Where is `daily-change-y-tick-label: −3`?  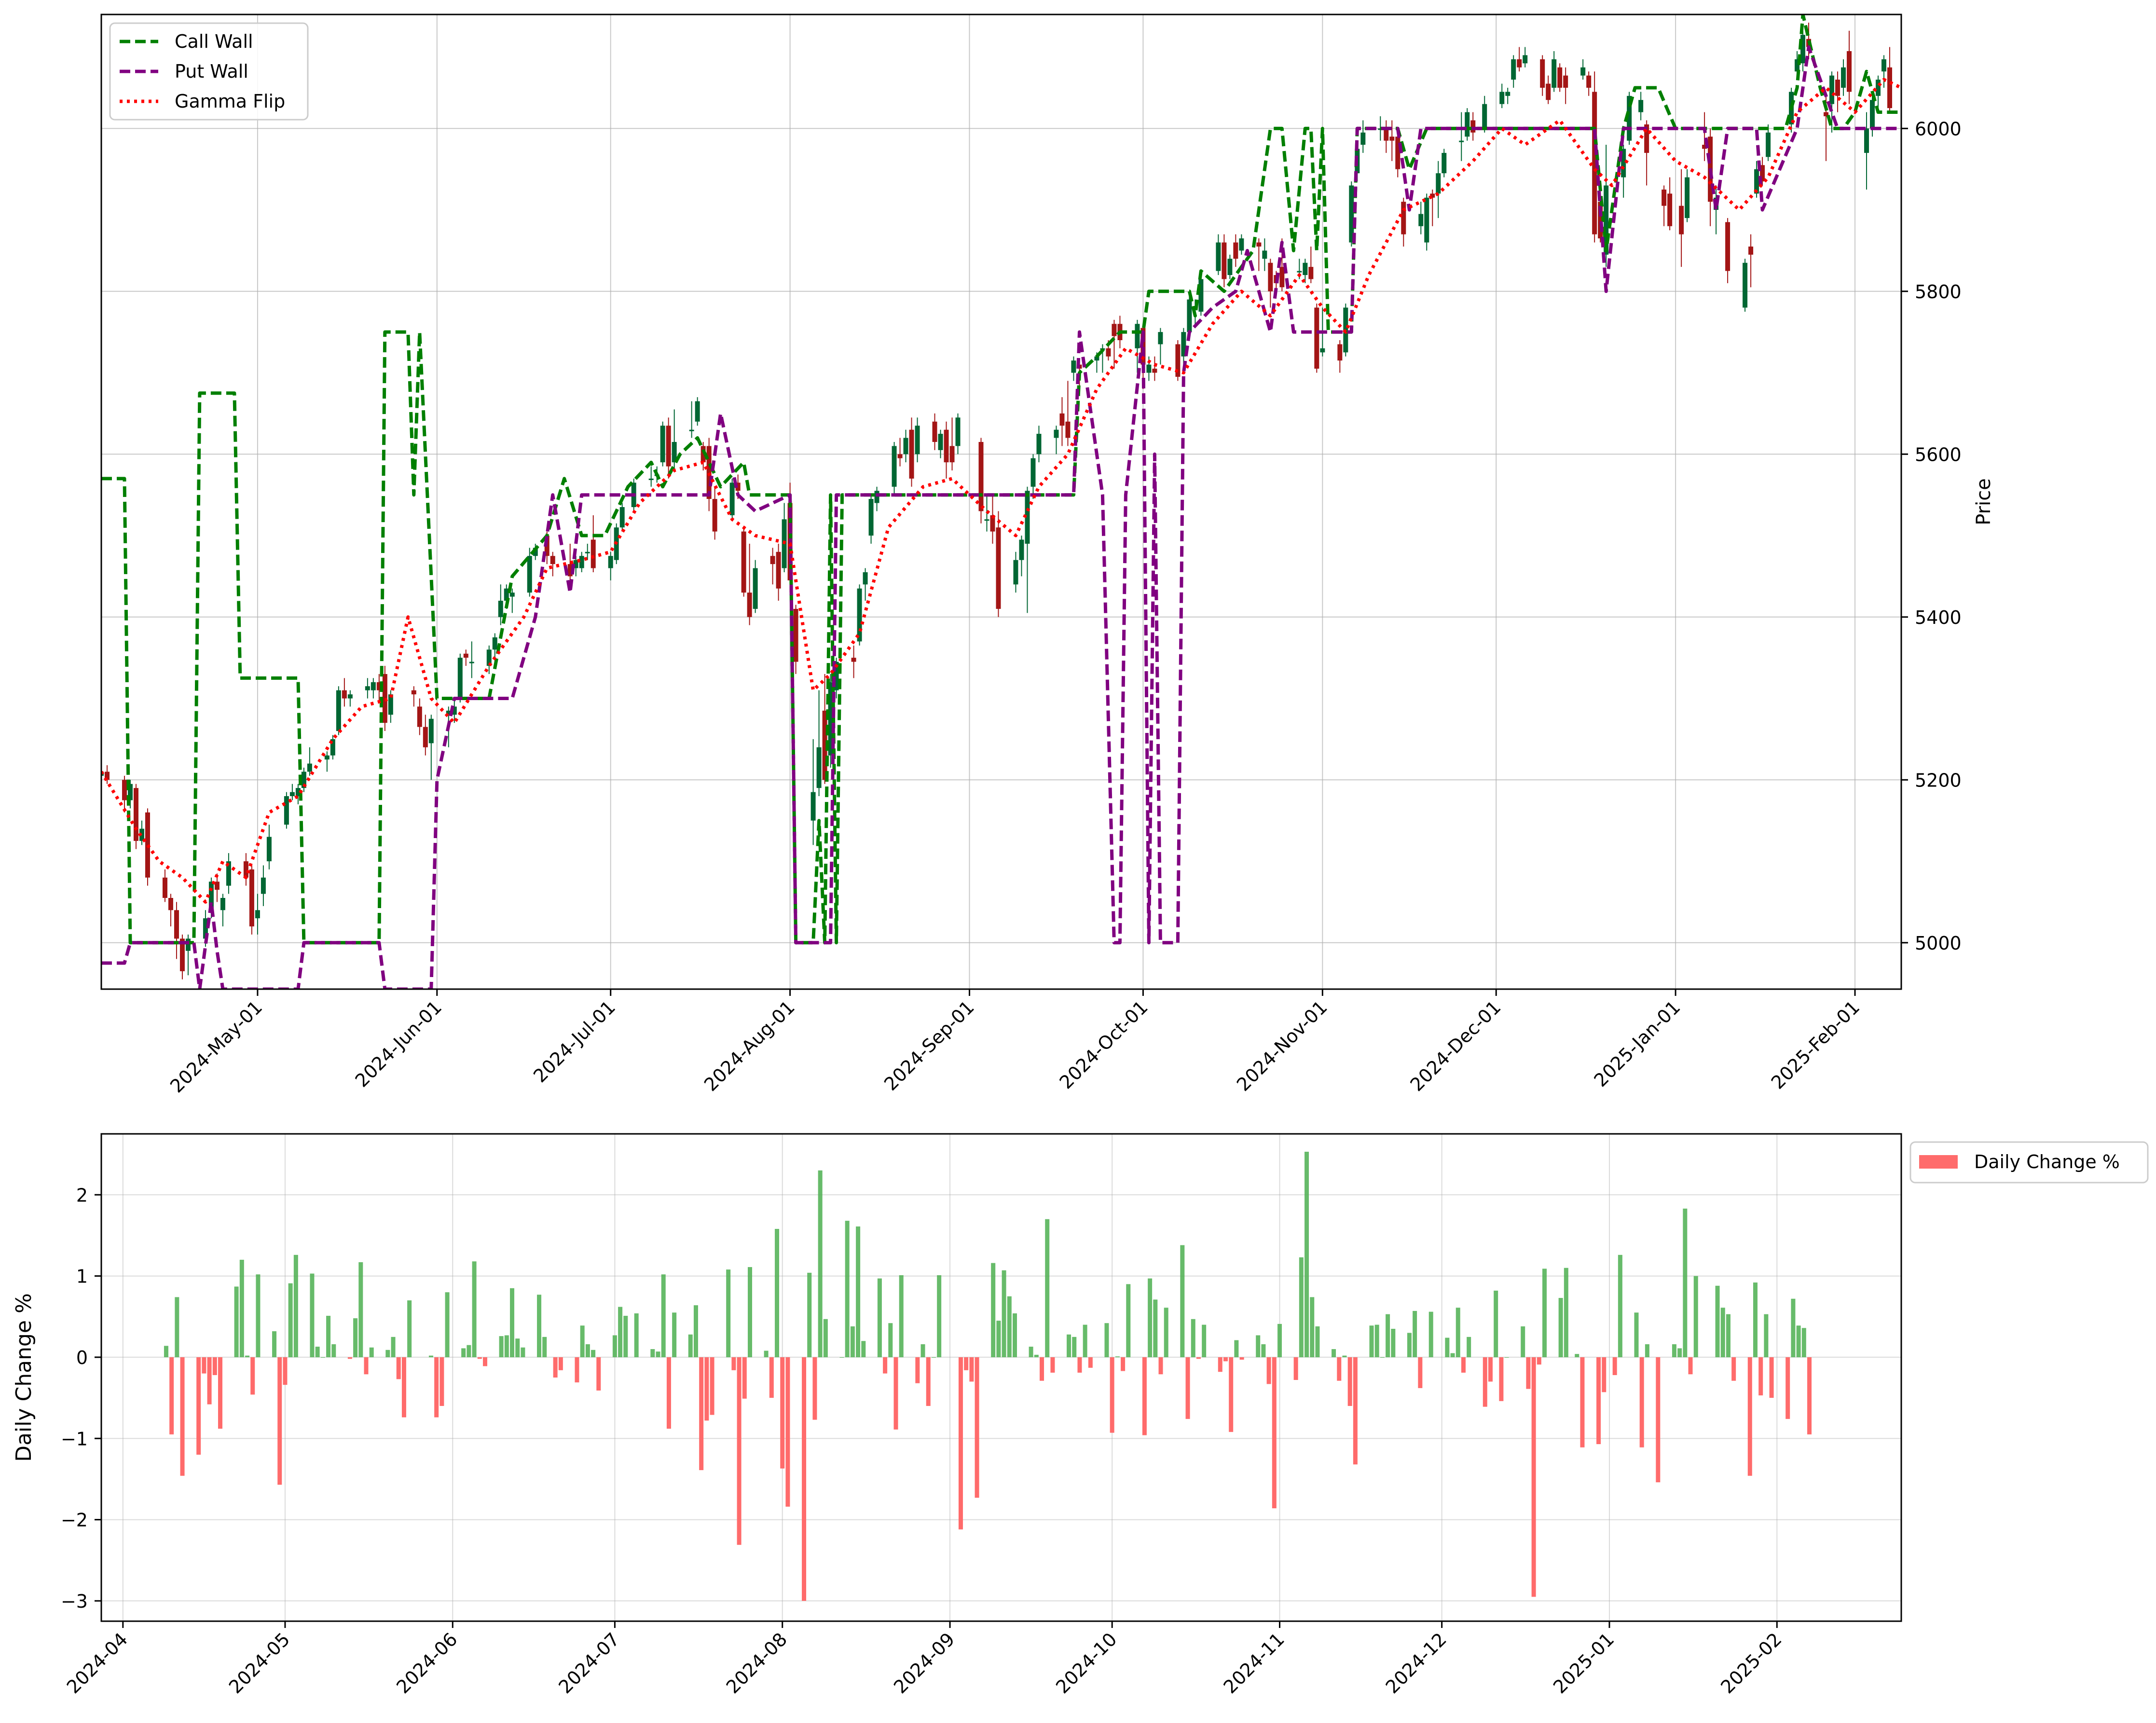
daily-change-y-tick-label: −3 is located at coordinates (74, 1601).